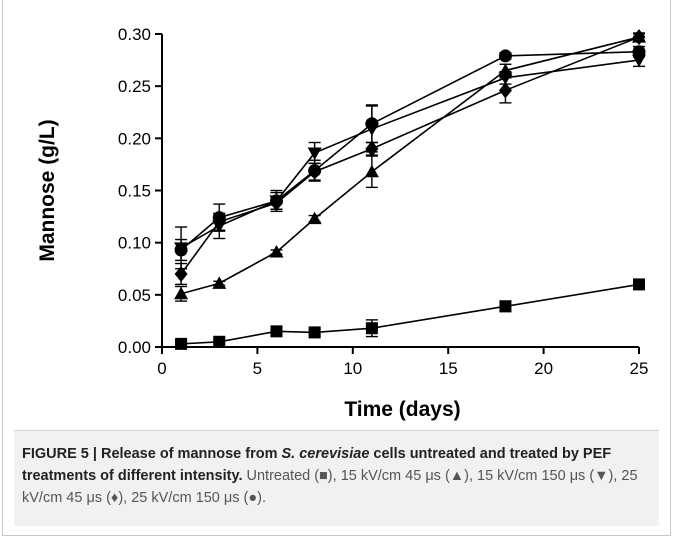 This screenshot has height=542, width=673. I want to click on y-tick-label: 0.10, so click(134, 243).